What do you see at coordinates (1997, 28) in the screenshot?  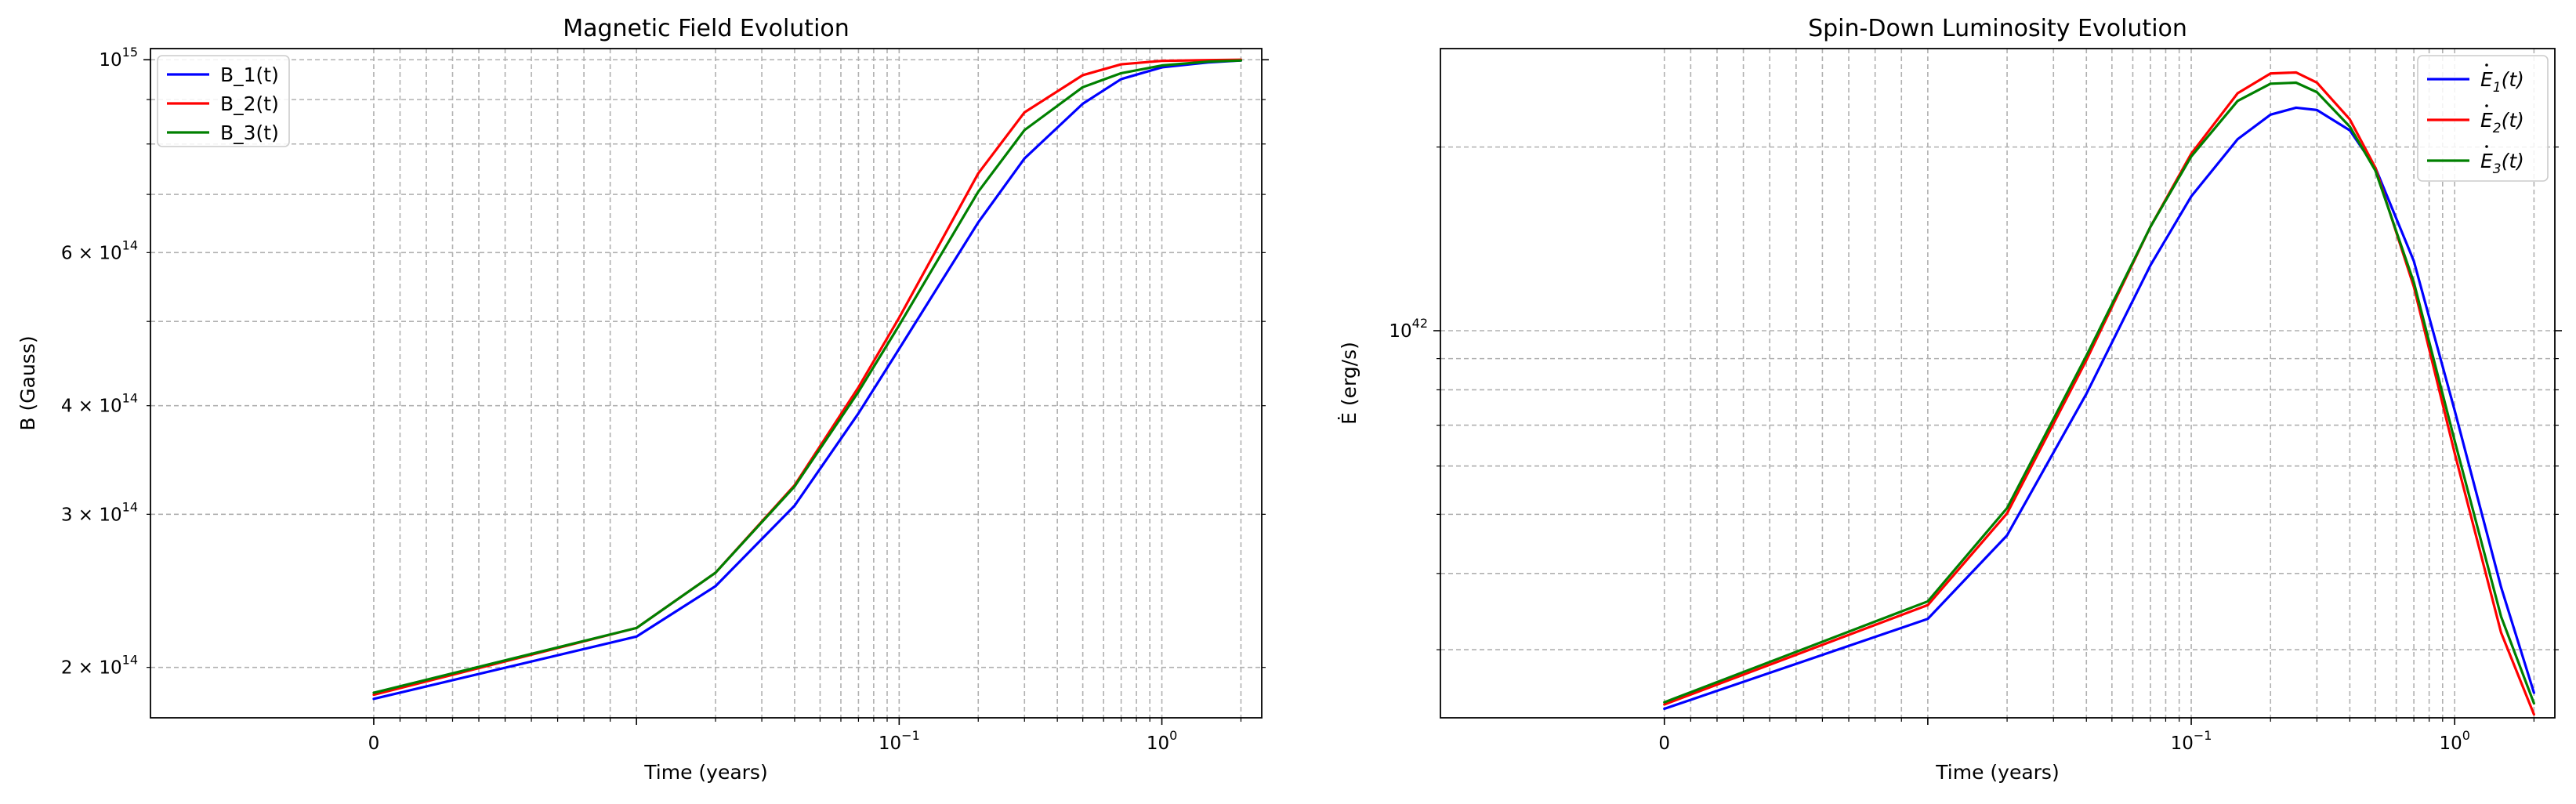 I see `chart-title: Spin-Down Luminosity Evolution` at bounding box center [1997, 28].